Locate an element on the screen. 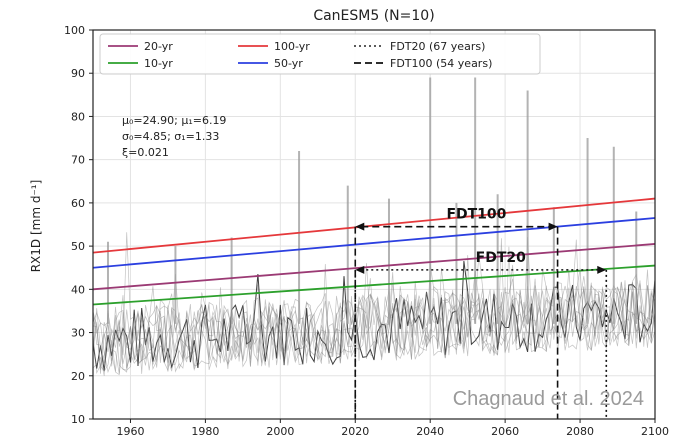 The height and width of the screenshot is (439, 676). y-tick-label: 40 is located at coordinates (78, 289).